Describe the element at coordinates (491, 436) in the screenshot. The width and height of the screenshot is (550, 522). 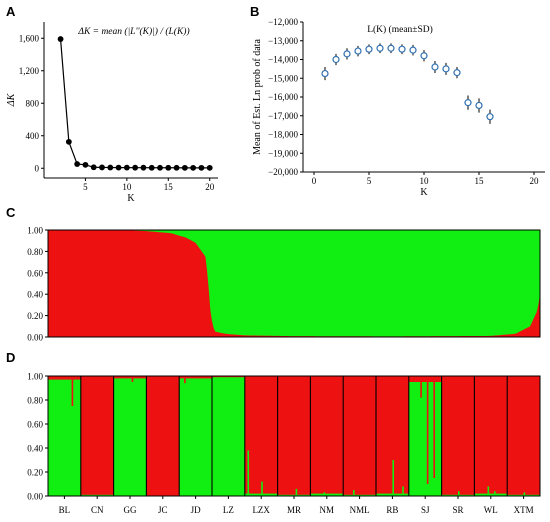
I see `population-block-wl` at that location.